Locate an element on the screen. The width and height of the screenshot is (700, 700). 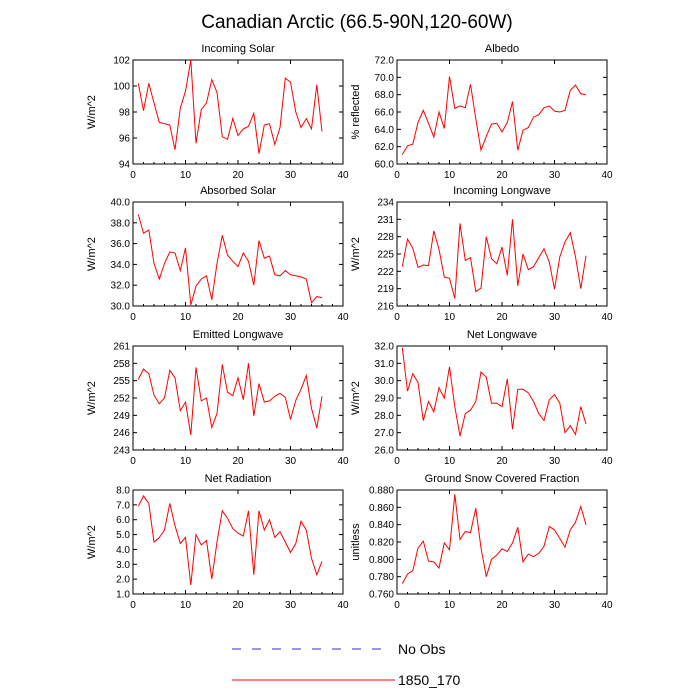
y-tick-label: 7.0 is located at coordinates (123, 505).